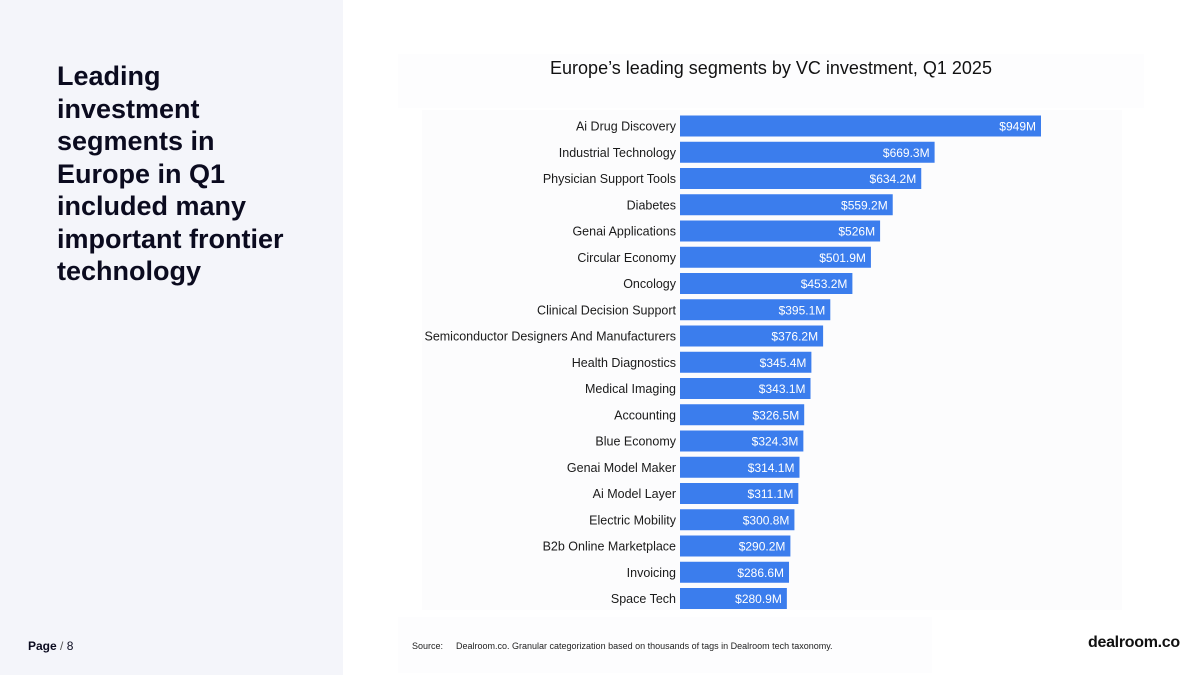  I want to click on bar-value-label: $324.3M, so click(775, 442).